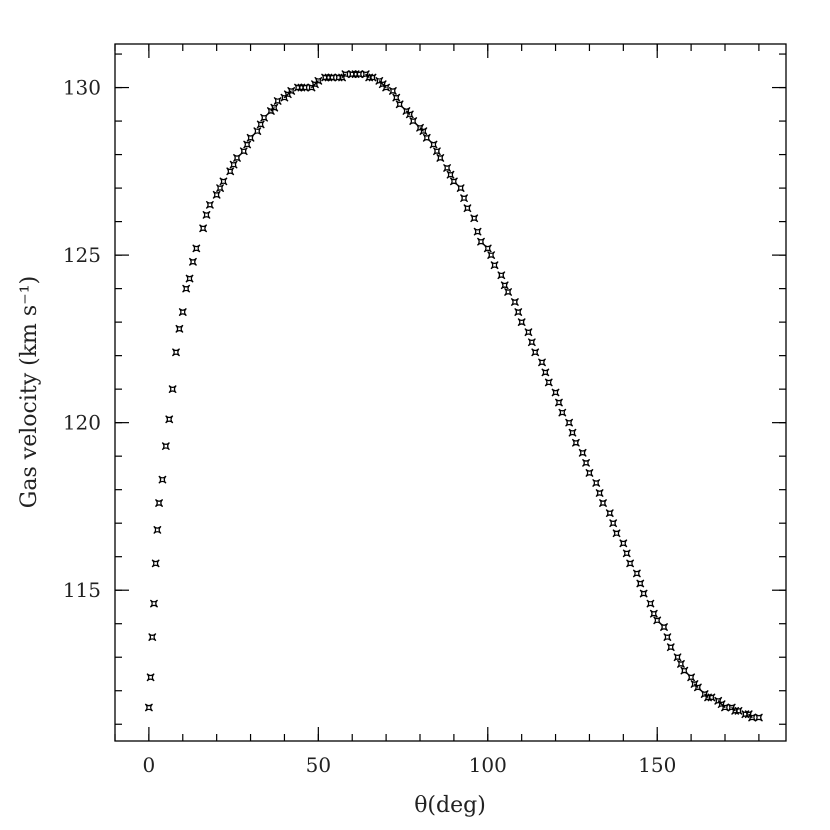  I want to click on x-axis-label: θ(deg), so click(450, 805).